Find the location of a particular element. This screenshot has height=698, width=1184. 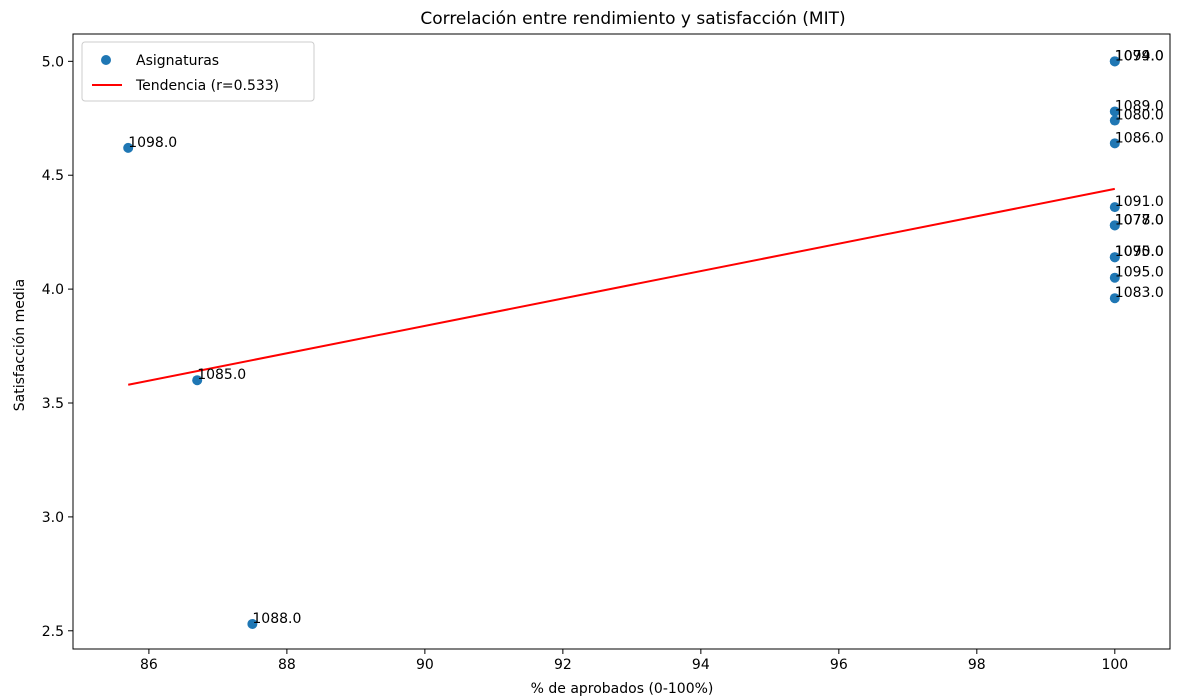

legend-box is located at coordinates (198, 71).